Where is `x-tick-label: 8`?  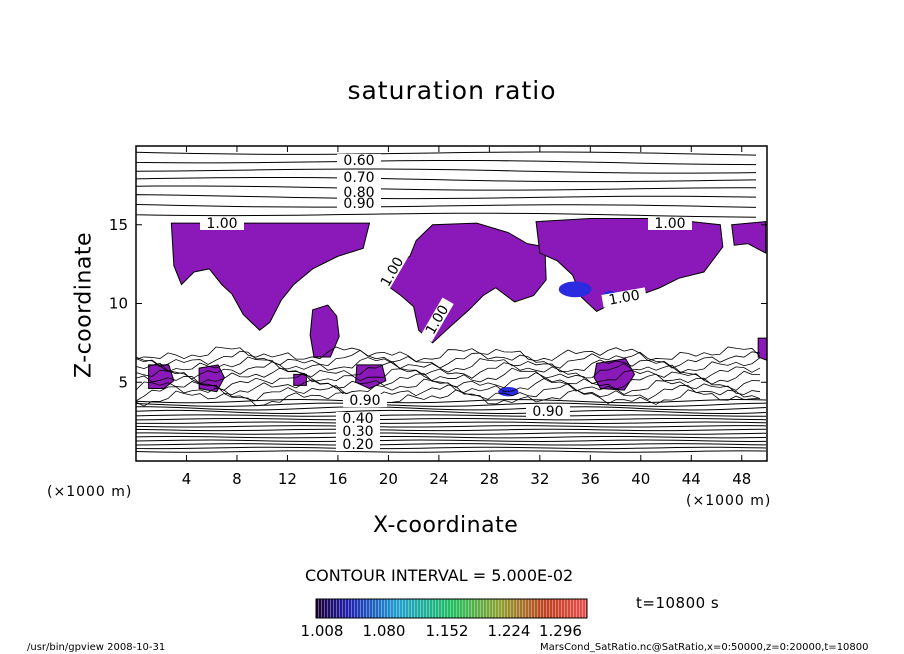
x-tick-label: 8 is located at coordinates (237, 479).